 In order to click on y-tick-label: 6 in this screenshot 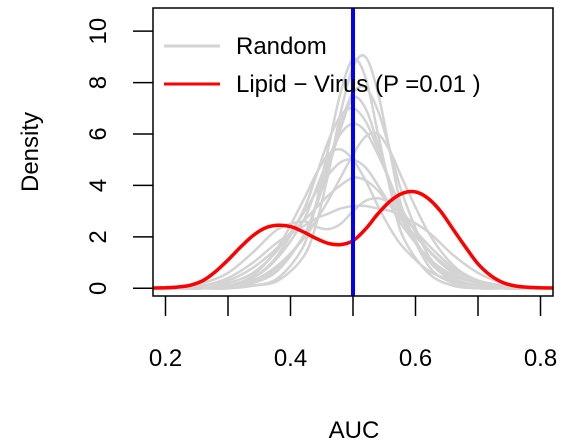, I will do `click(98, 133)`.